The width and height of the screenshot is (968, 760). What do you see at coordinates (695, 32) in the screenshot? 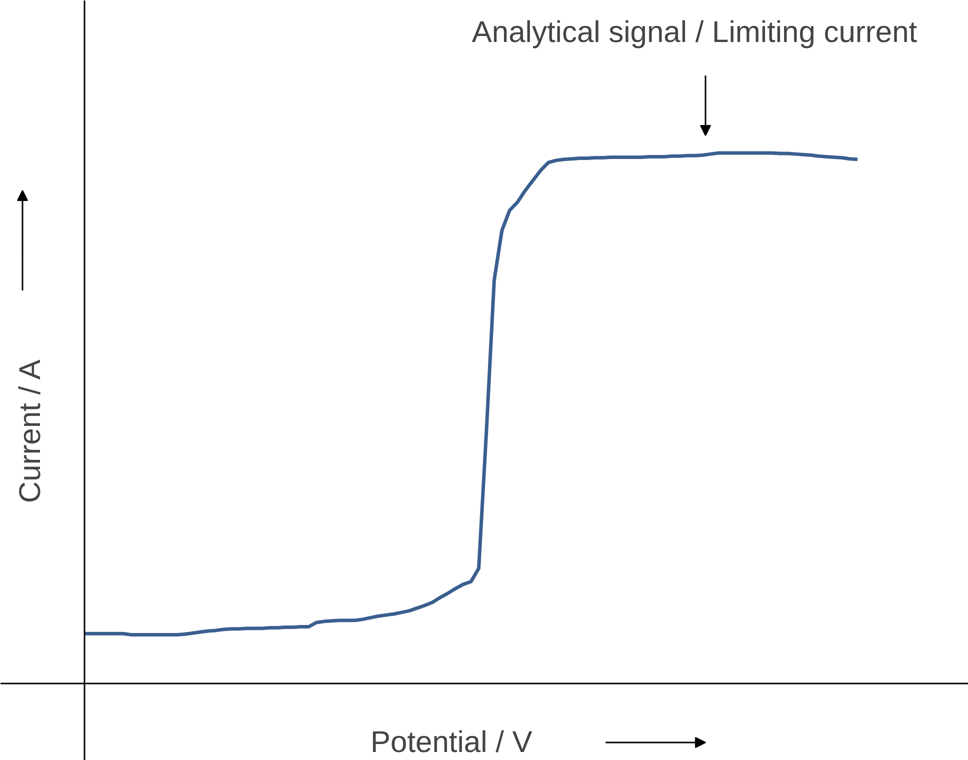
I see `text: Analytical signal / Limiting current` at bounding box center [695, 32].